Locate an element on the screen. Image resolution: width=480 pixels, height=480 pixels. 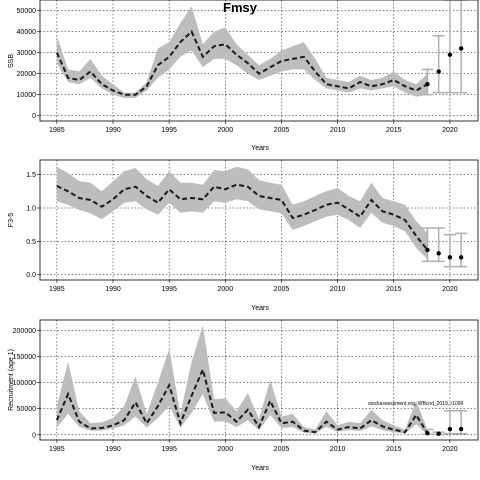
recruitment-yaxis-label: Recruitment (age 1) is located at coordinates (11, 380).